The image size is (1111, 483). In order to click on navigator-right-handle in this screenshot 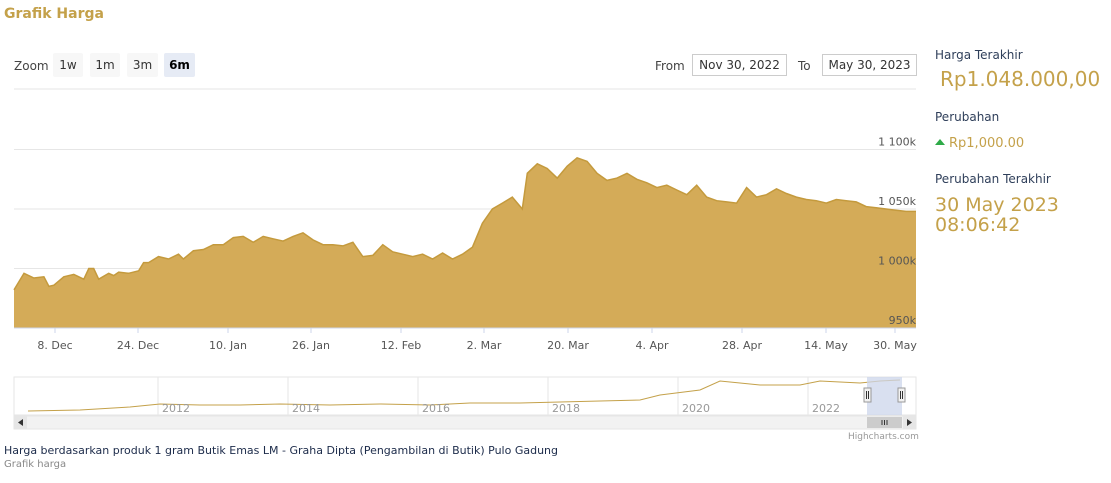, I will do `click(901, 395)`.